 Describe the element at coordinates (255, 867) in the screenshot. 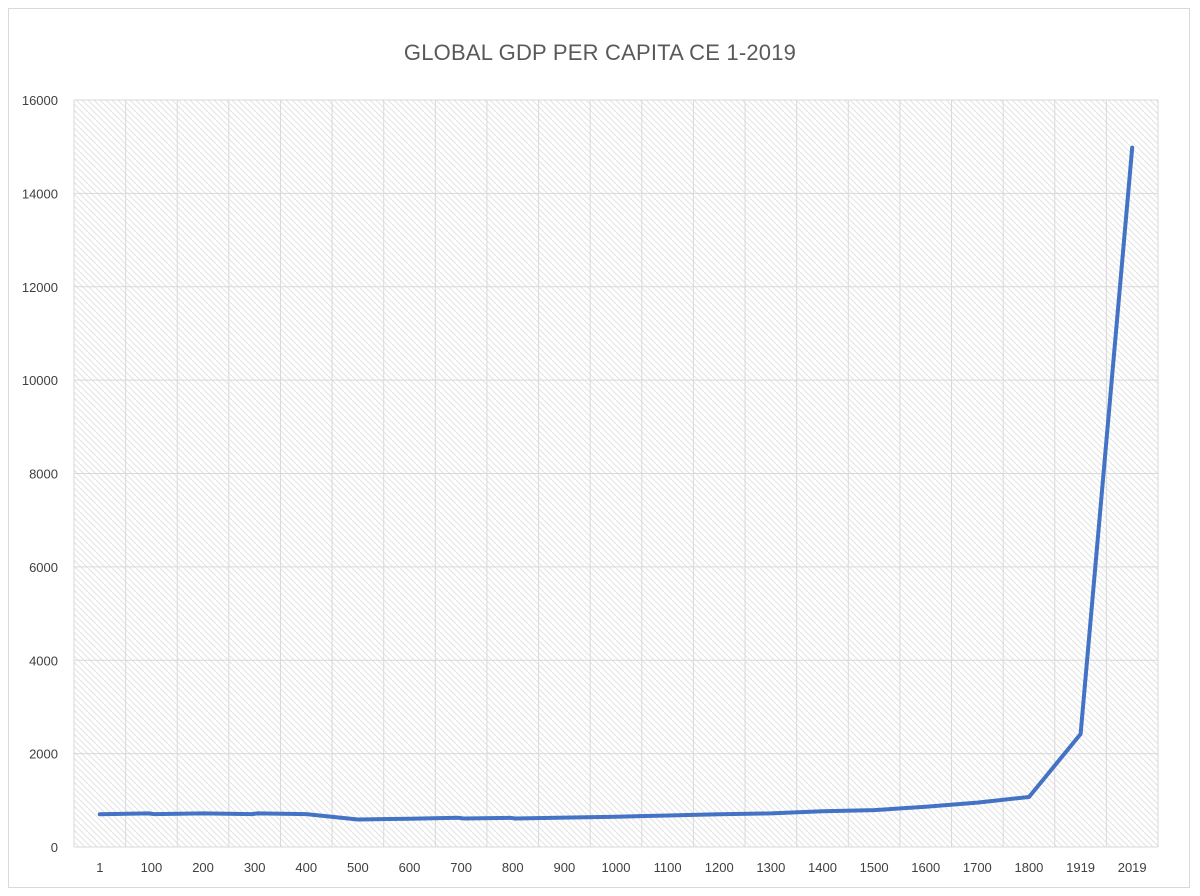

I see `x-tick-label: 300` at that location.